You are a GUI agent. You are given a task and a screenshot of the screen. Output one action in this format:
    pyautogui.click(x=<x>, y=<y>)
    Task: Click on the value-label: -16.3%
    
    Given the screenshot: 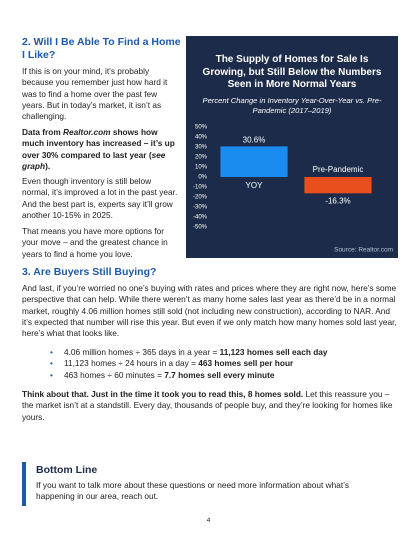 What is the action you would take?
    pyautogui.click(x=337, y=200)
    